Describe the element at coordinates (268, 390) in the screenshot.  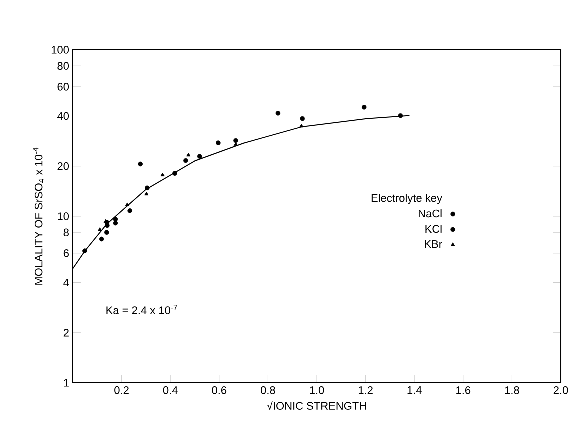
I see `x-tick-label: 0.8` at that location.